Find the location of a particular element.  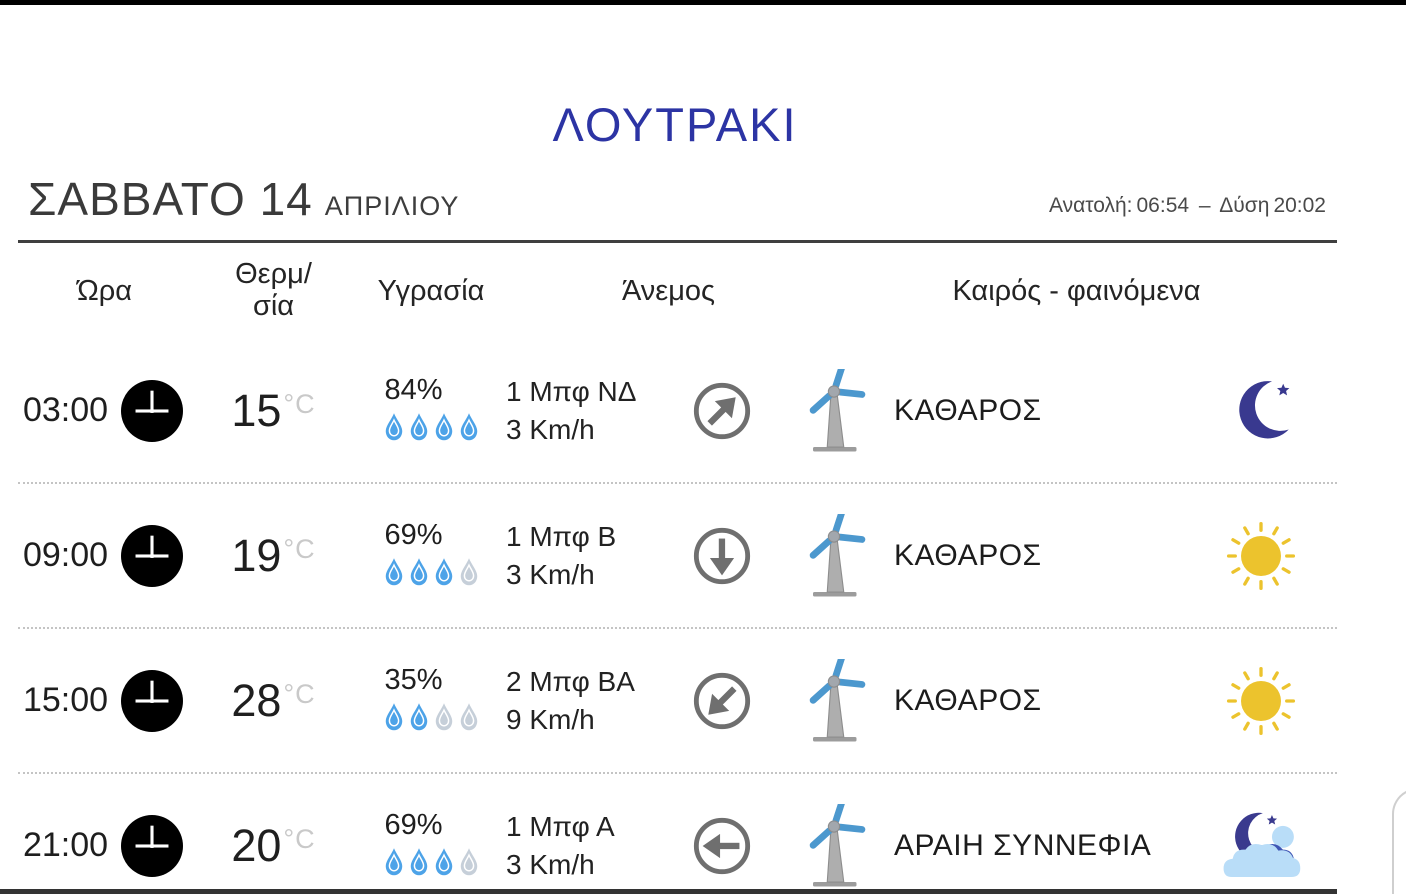

time-label: 03:00 is located at coordinates (65, 410).